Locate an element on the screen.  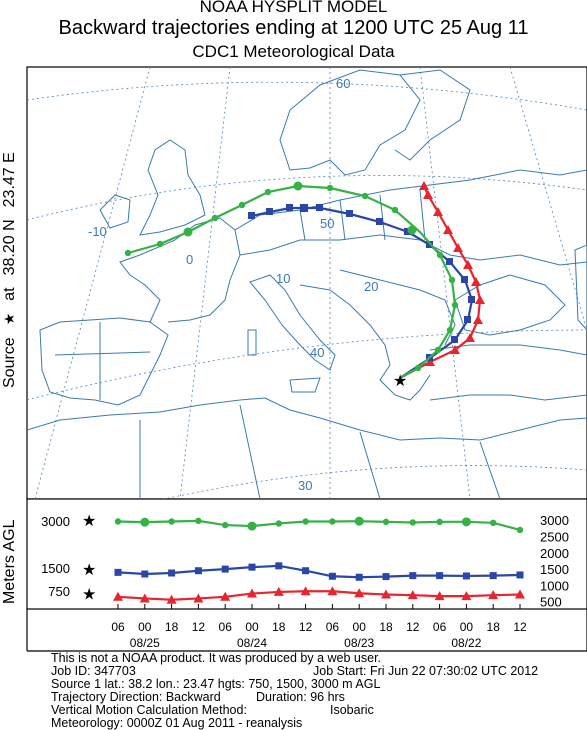
right-tick-label: 2000 is located at coordinates (554, 553).